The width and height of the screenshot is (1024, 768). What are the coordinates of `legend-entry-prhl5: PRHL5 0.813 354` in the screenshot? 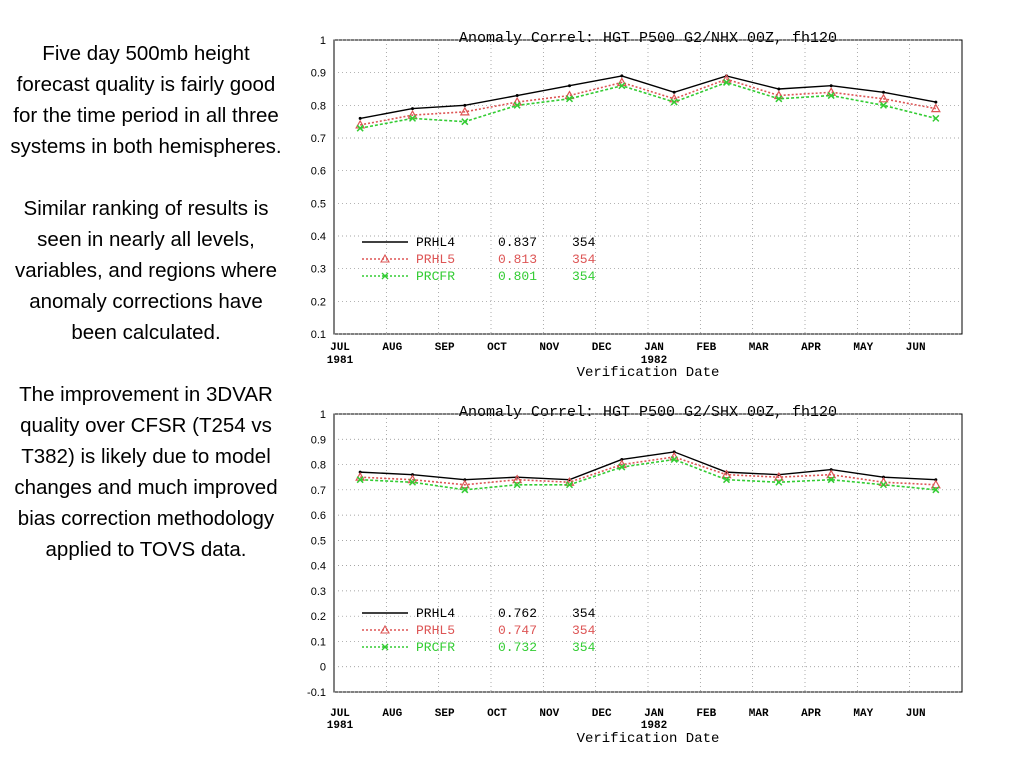 It's located at (479, 259).